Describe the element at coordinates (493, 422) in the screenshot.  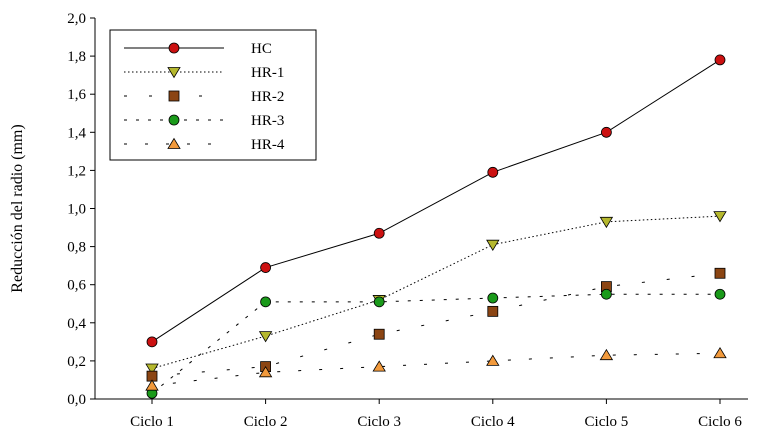
I see `x-tick-label: Ciclo 4` at that location.